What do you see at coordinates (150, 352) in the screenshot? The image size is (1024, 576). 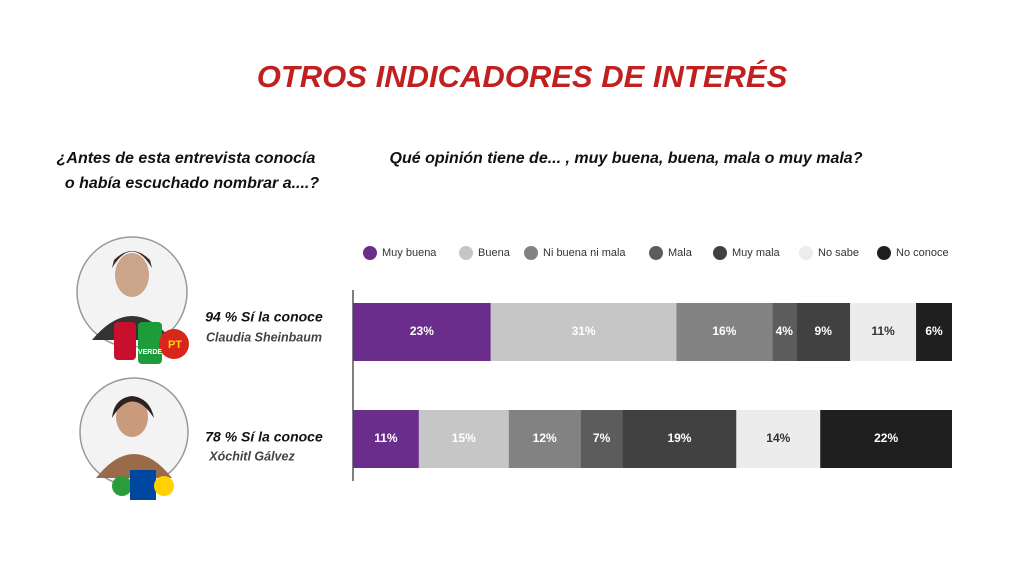 I see `logo-text: VERDE` at bounding box center [150, 352].